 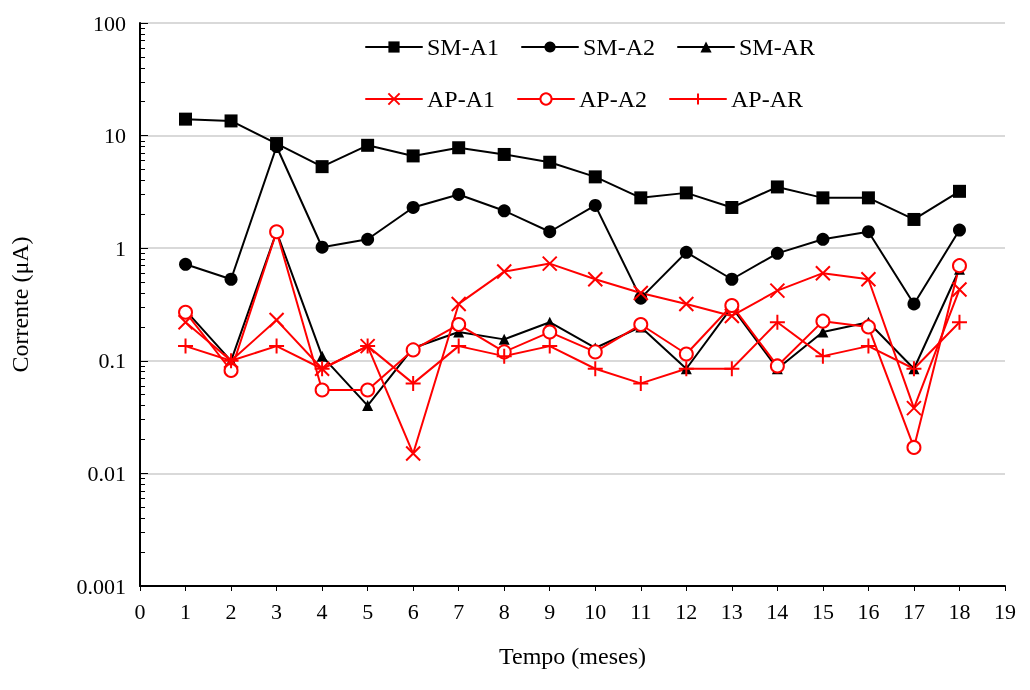 I want to click on x-tick-label: 18, so click(x=959, y=611).